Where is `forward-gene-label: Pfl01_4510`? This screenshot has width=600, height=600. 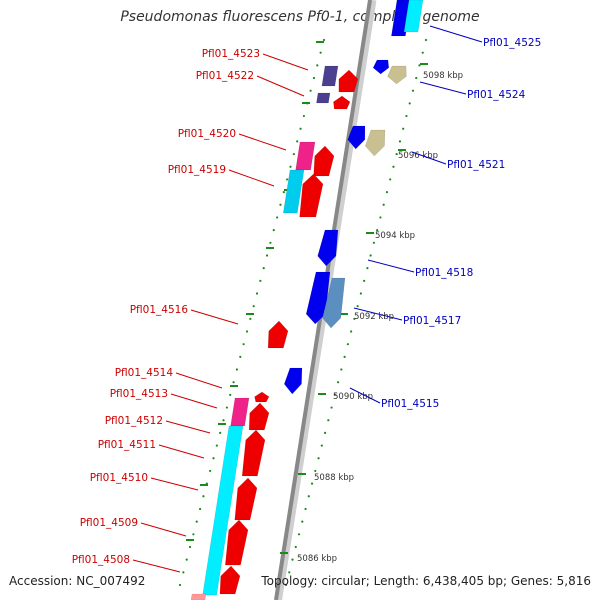 forward-gene-label: Pfl01_4510 is located at coordinates (119, 478).